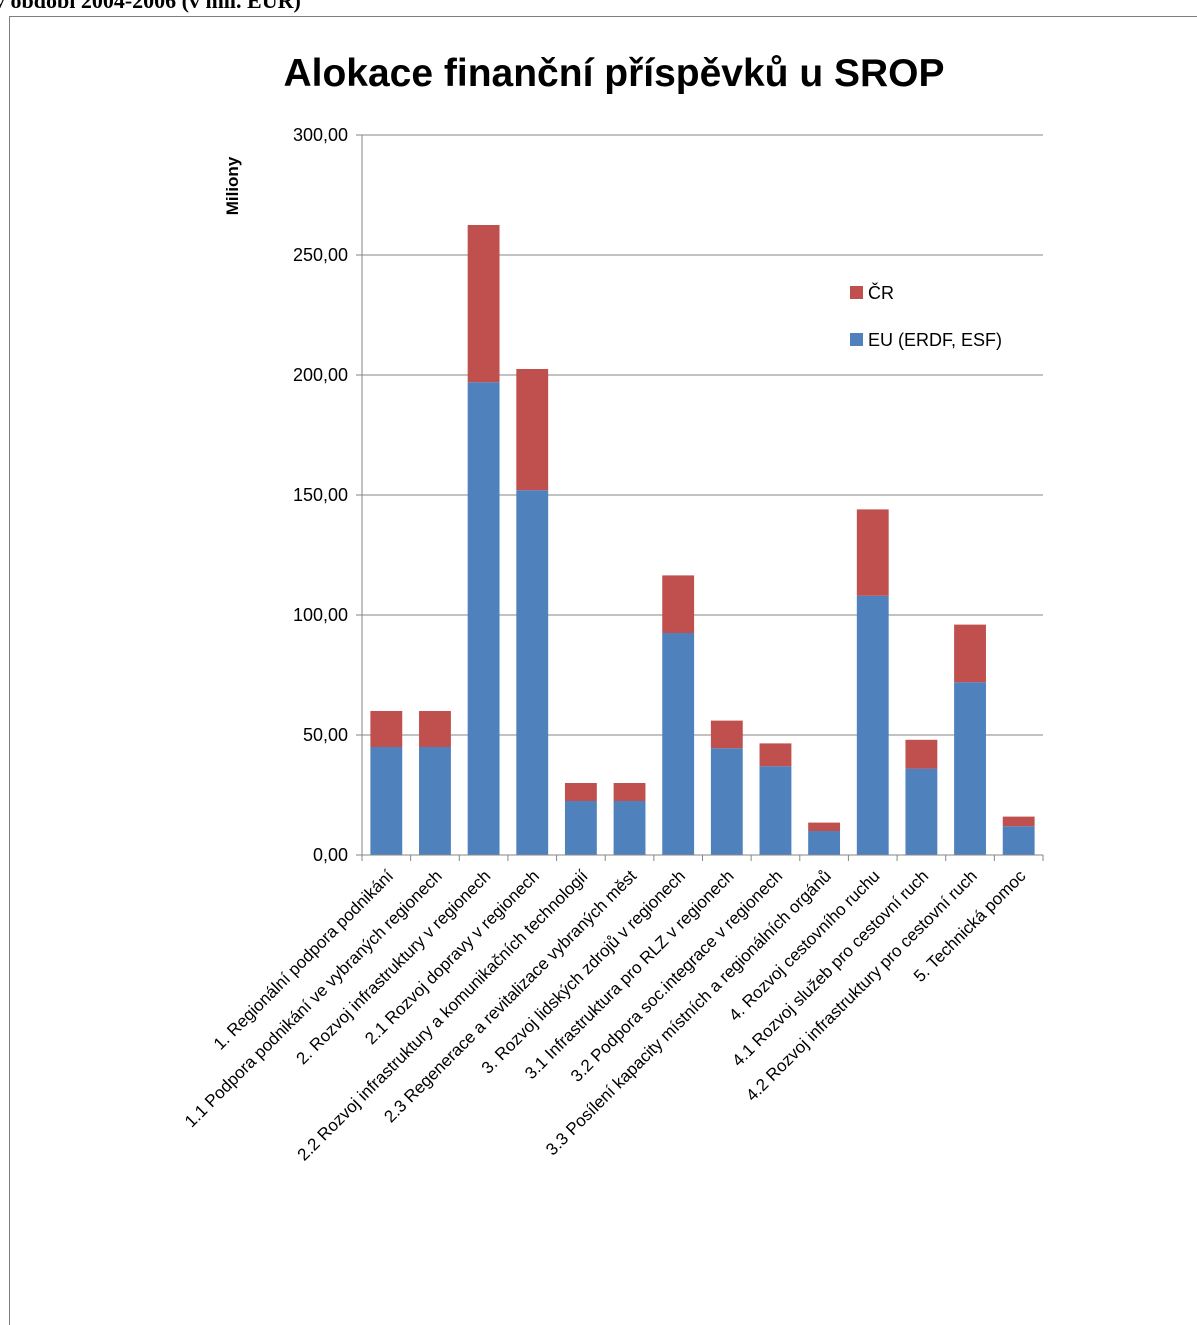 The image size is (1197, 1325). Describe the element at coordinates (935, 340) in the screenshot. I see `legend-label: EU (ERDF, ESF)` at that location.